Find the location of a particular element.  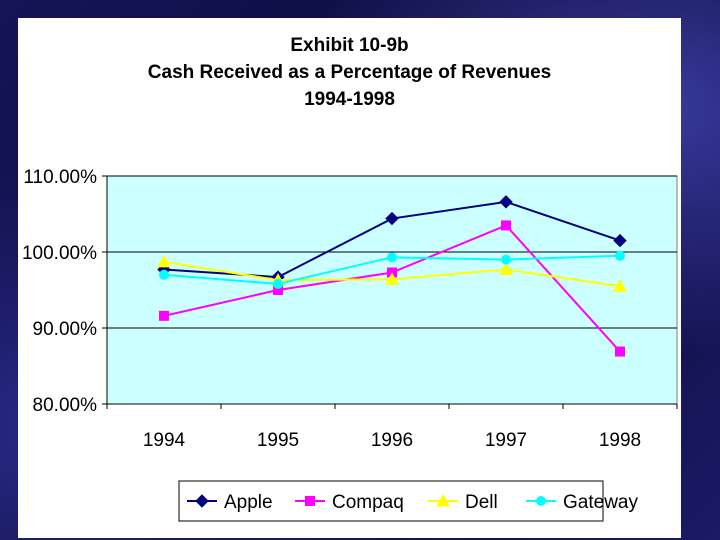

x-tick-label: 1998 is located at coordinates (620, 440).